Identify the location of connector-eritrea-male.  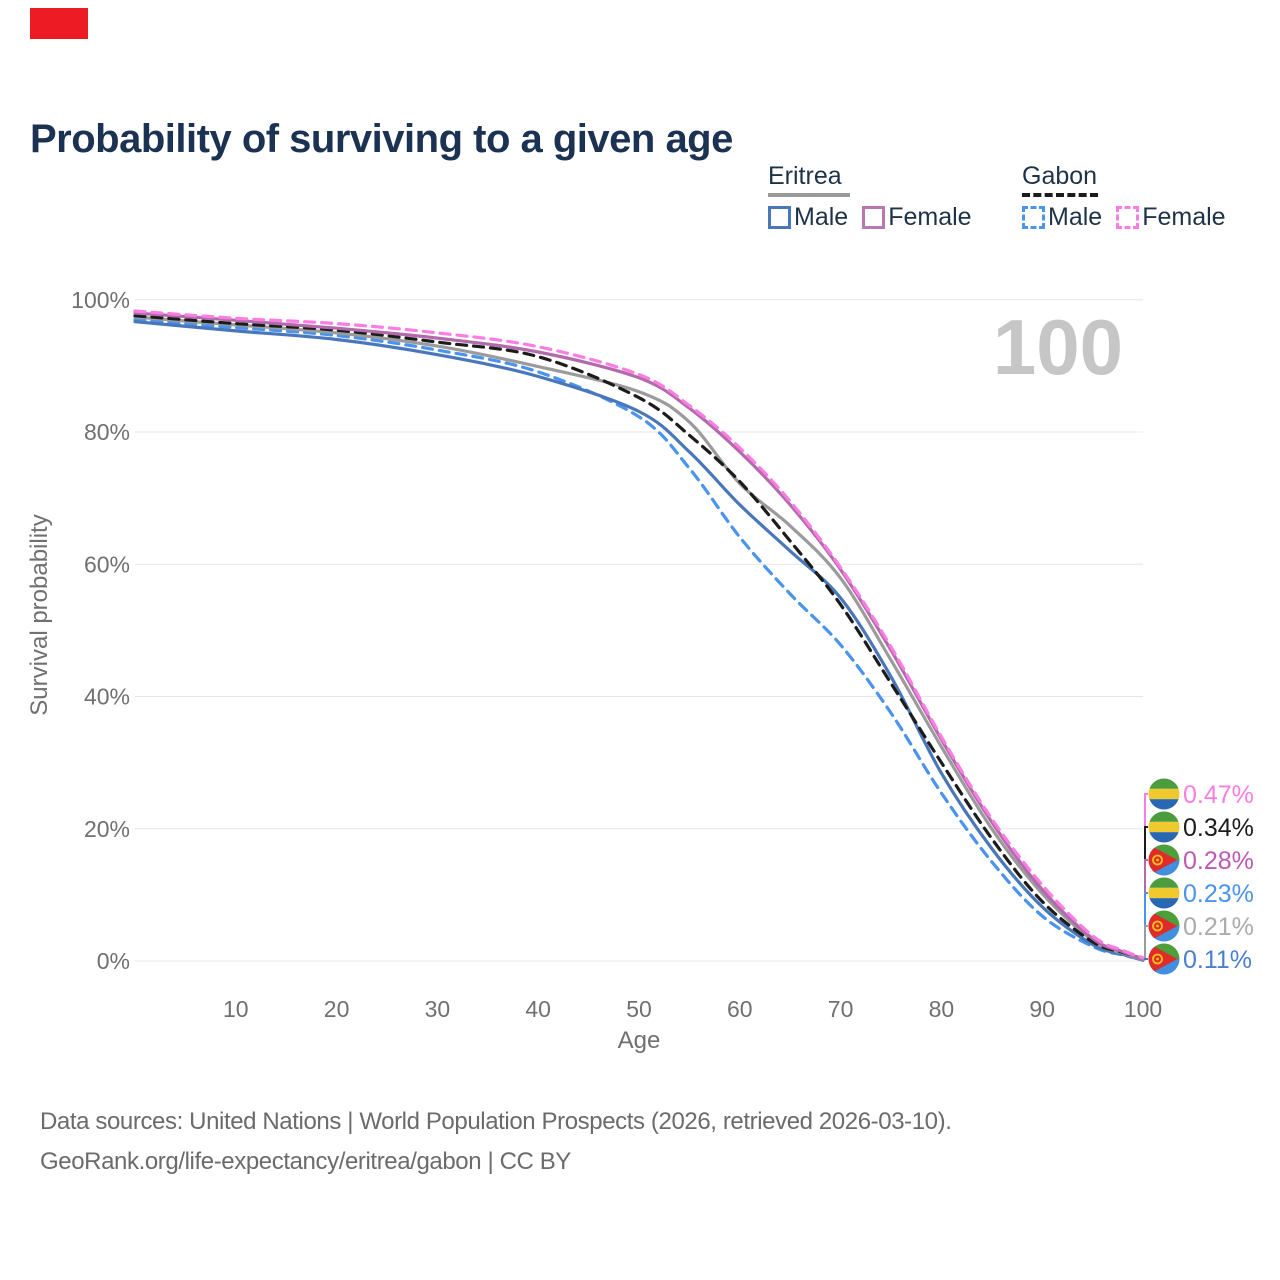
(1146, 959).